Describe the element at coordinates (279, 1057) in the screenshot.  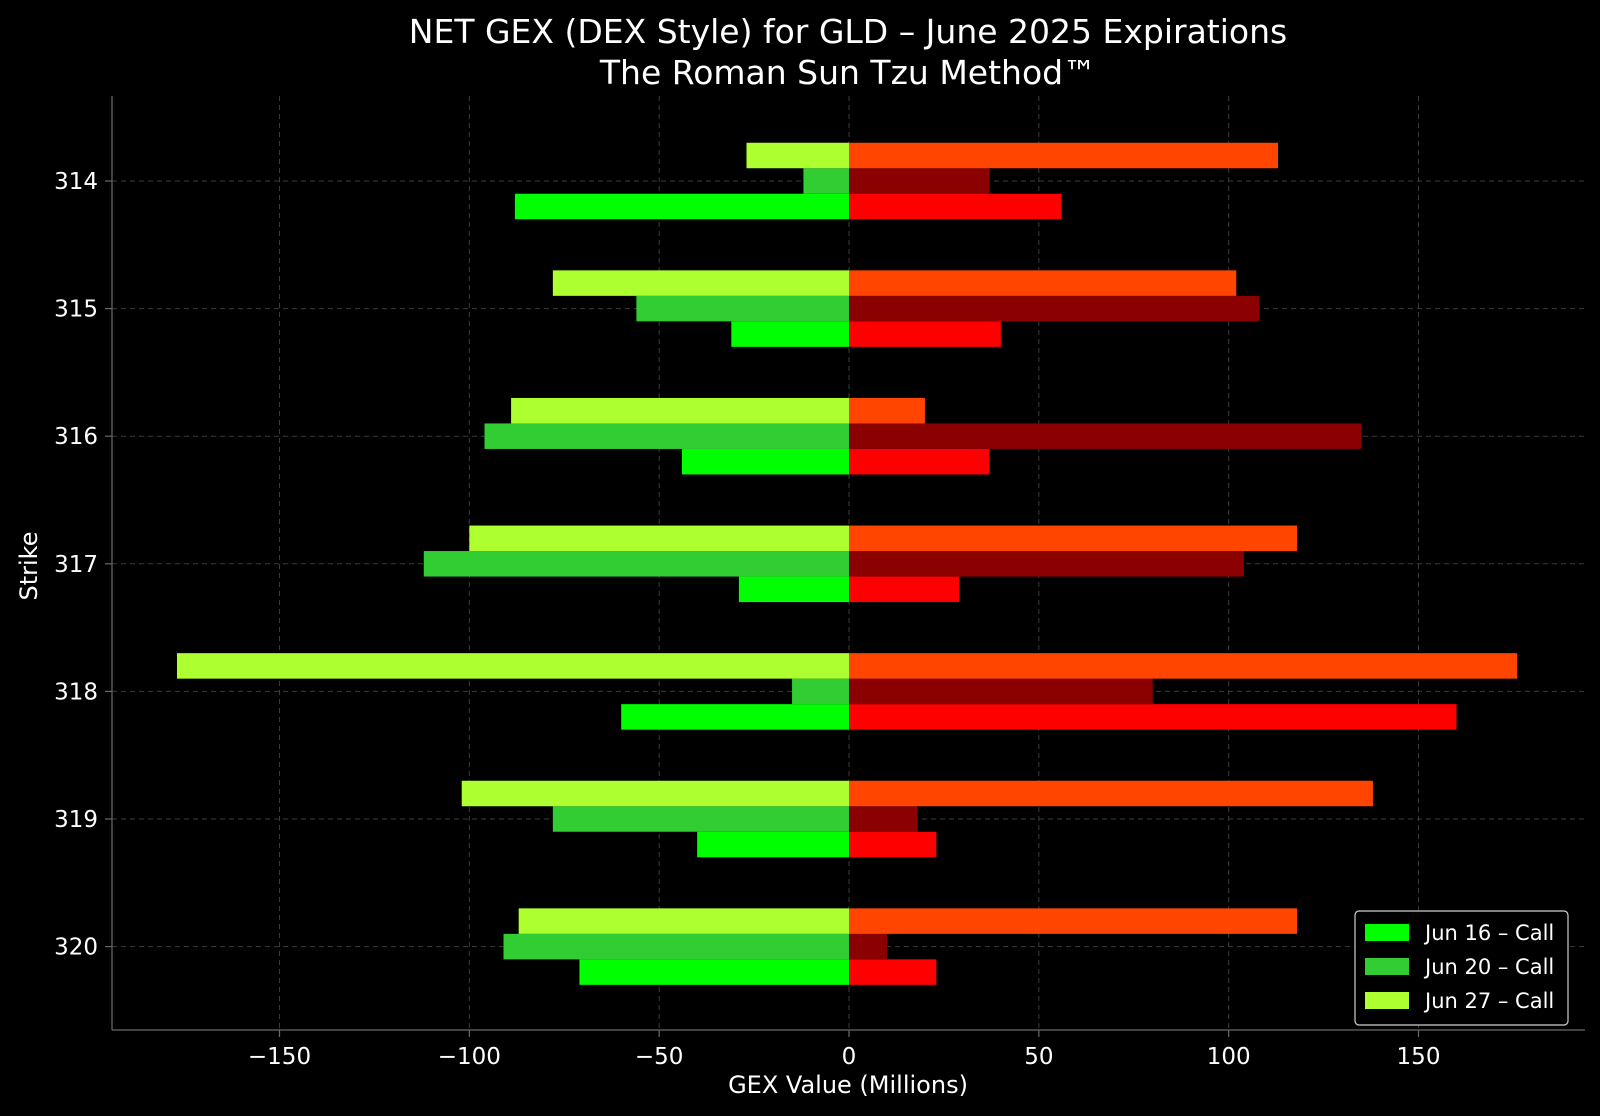
I see `x-tick-label: −150` at that location.